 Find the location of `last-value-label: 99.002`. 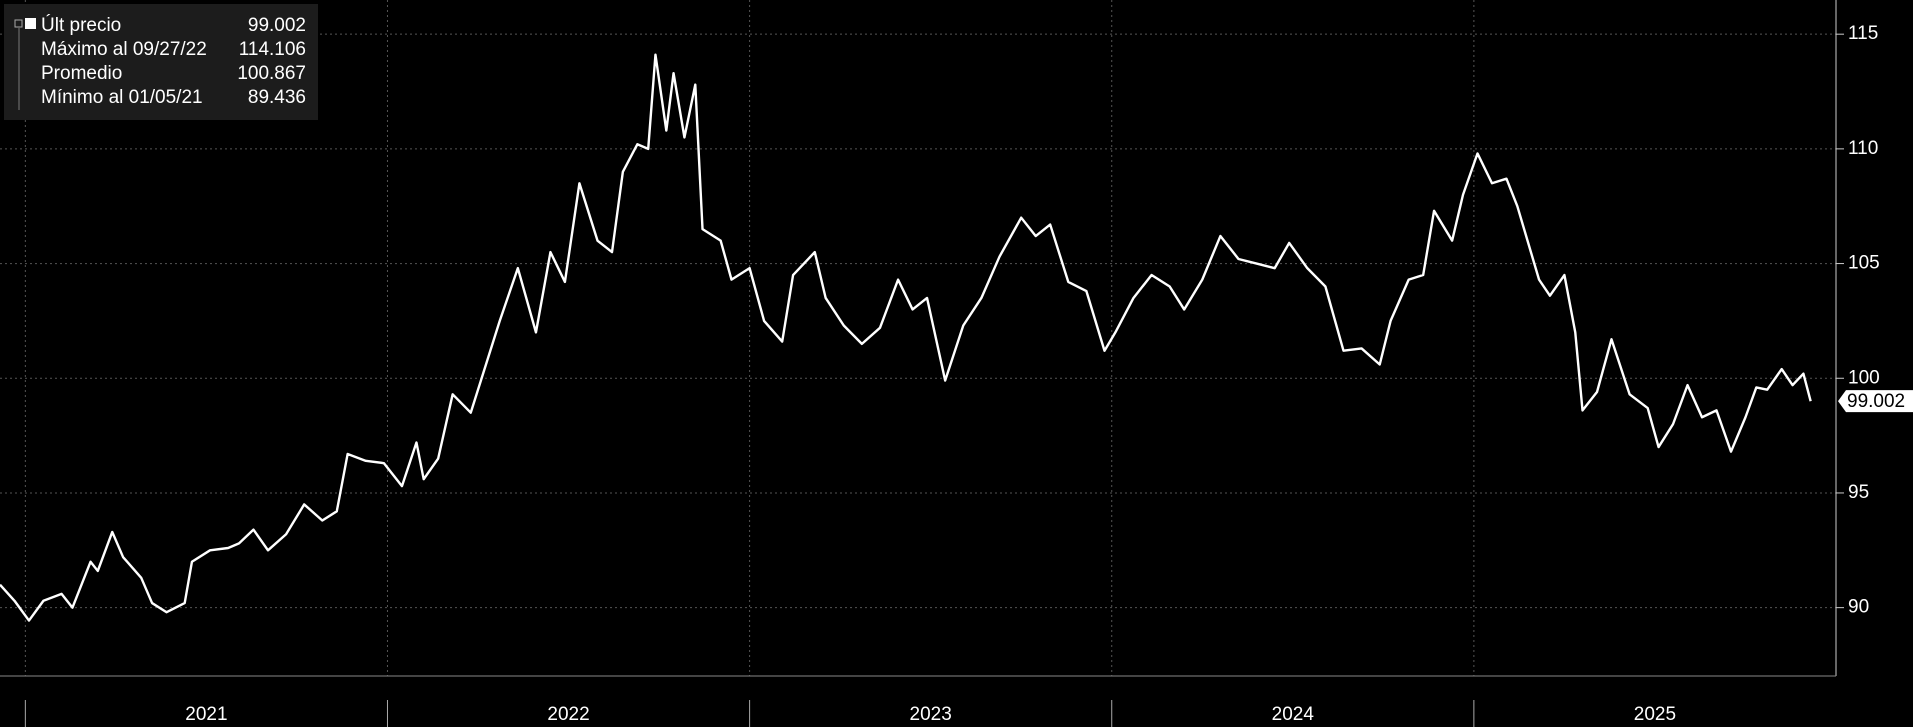

last-value-label: 99.002 is located at coordinates (1876, 401).